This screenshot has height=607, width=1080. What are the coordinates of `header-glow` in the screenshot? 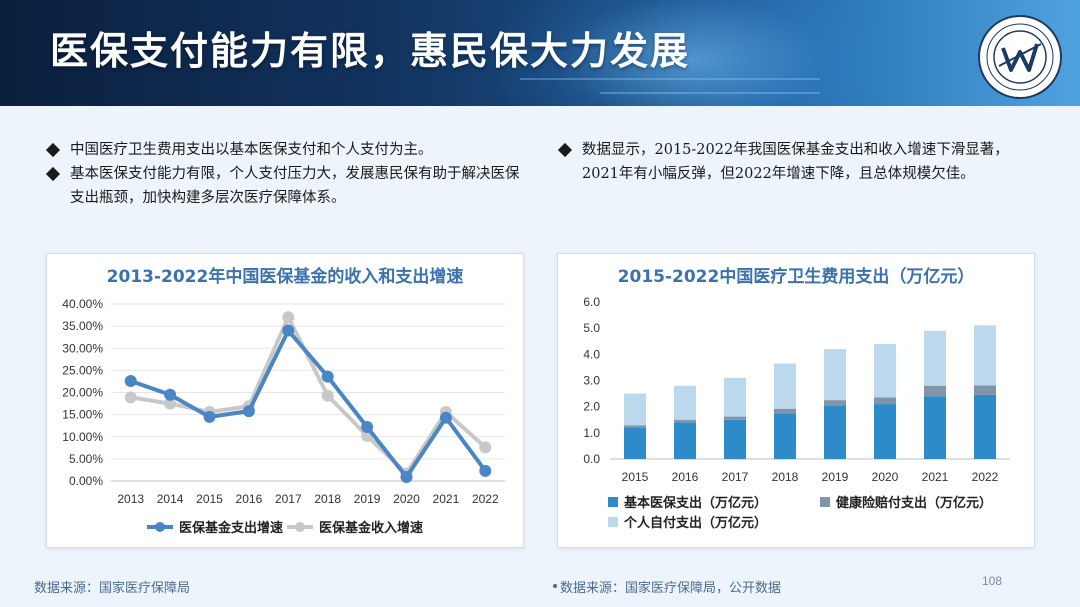 It's located at (690, 53).